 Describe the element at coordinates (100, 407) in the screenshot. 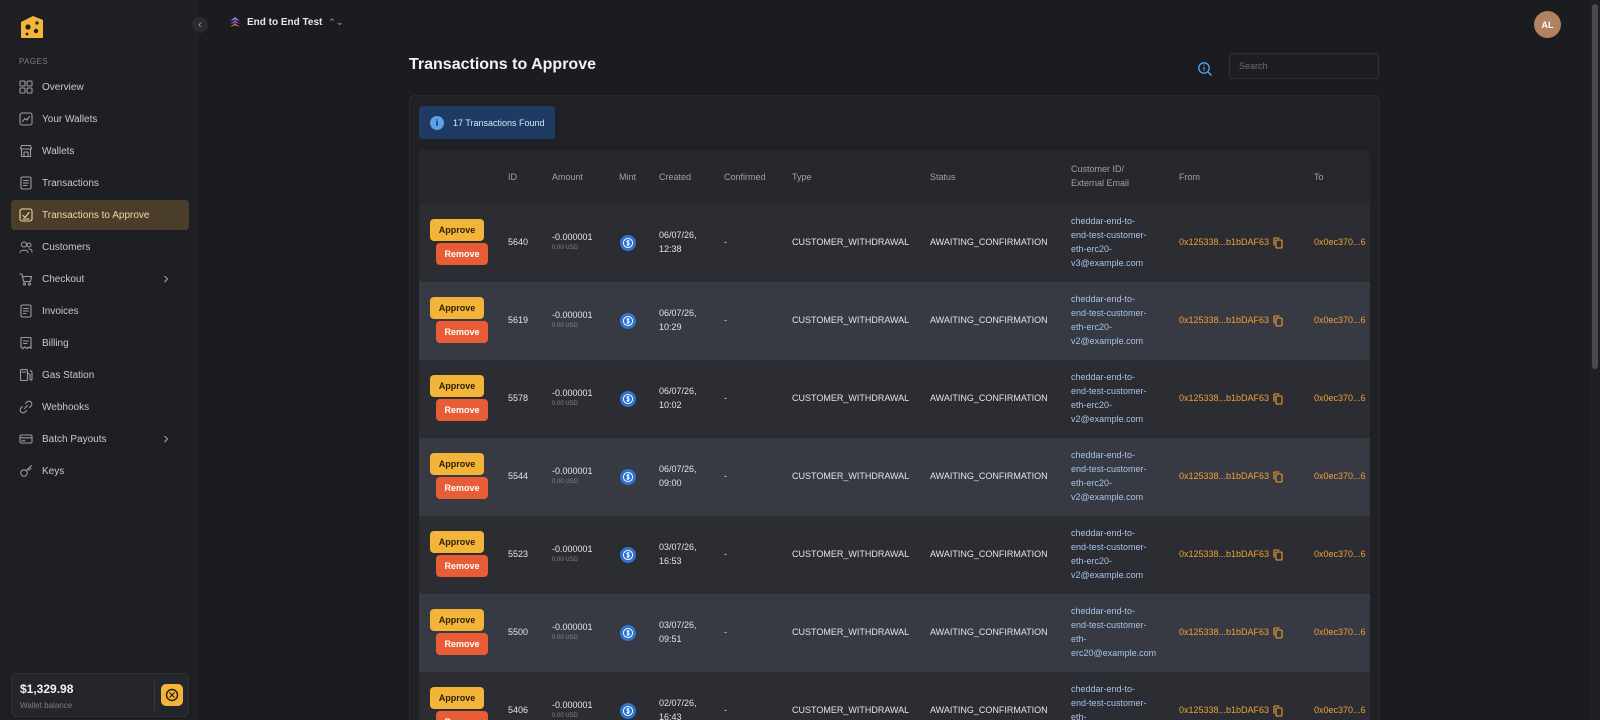

I see `sidebar-item-webhooks: Webhooks` at that location.